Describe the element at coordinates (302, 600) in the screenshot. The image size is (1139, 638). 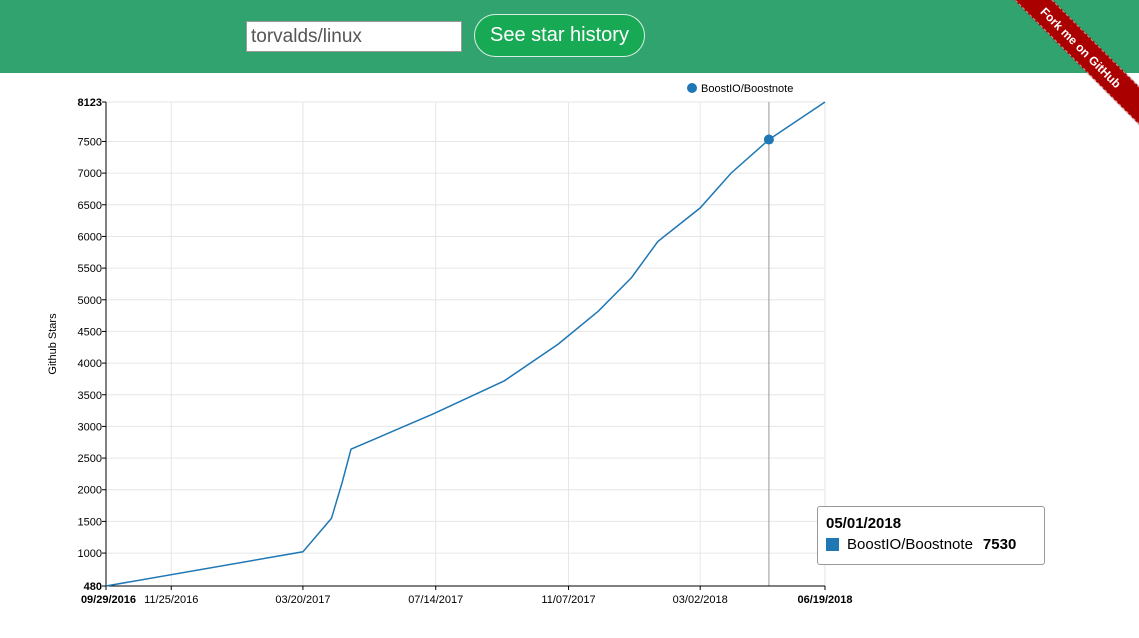
I see `x-tick-label: 03/20/2017` at that location.